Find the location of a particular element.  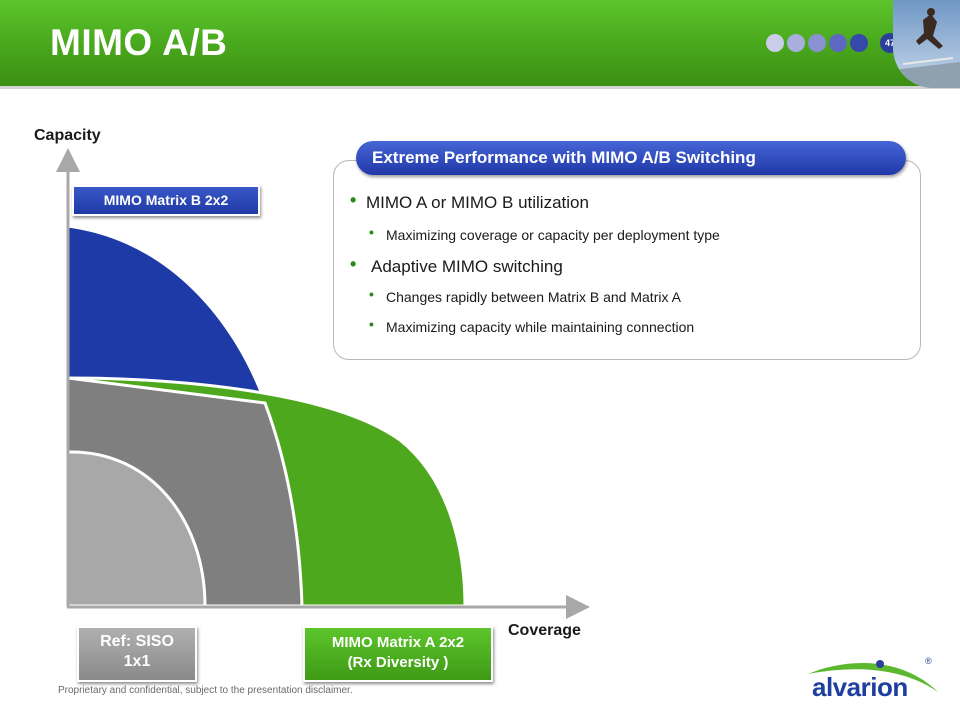

y-axis-label: Capacity is located at coordinates (67, 135).